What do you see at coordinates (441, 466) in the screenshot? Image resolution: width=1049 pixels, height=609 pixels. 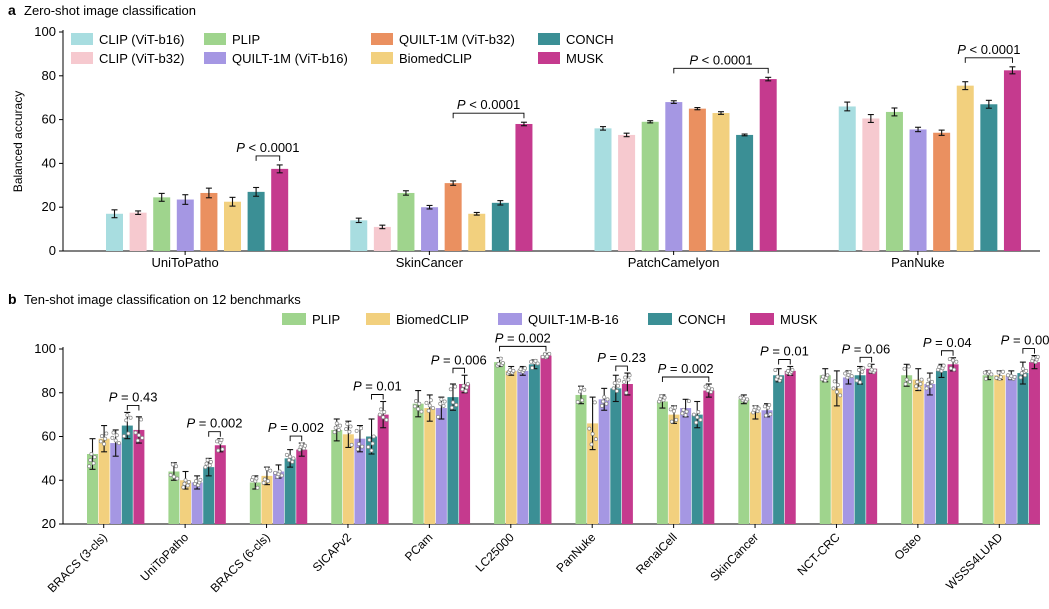 I see `panel-b-bar-quilt-1m-b-16-pcam` at bounding box center [441, 466].